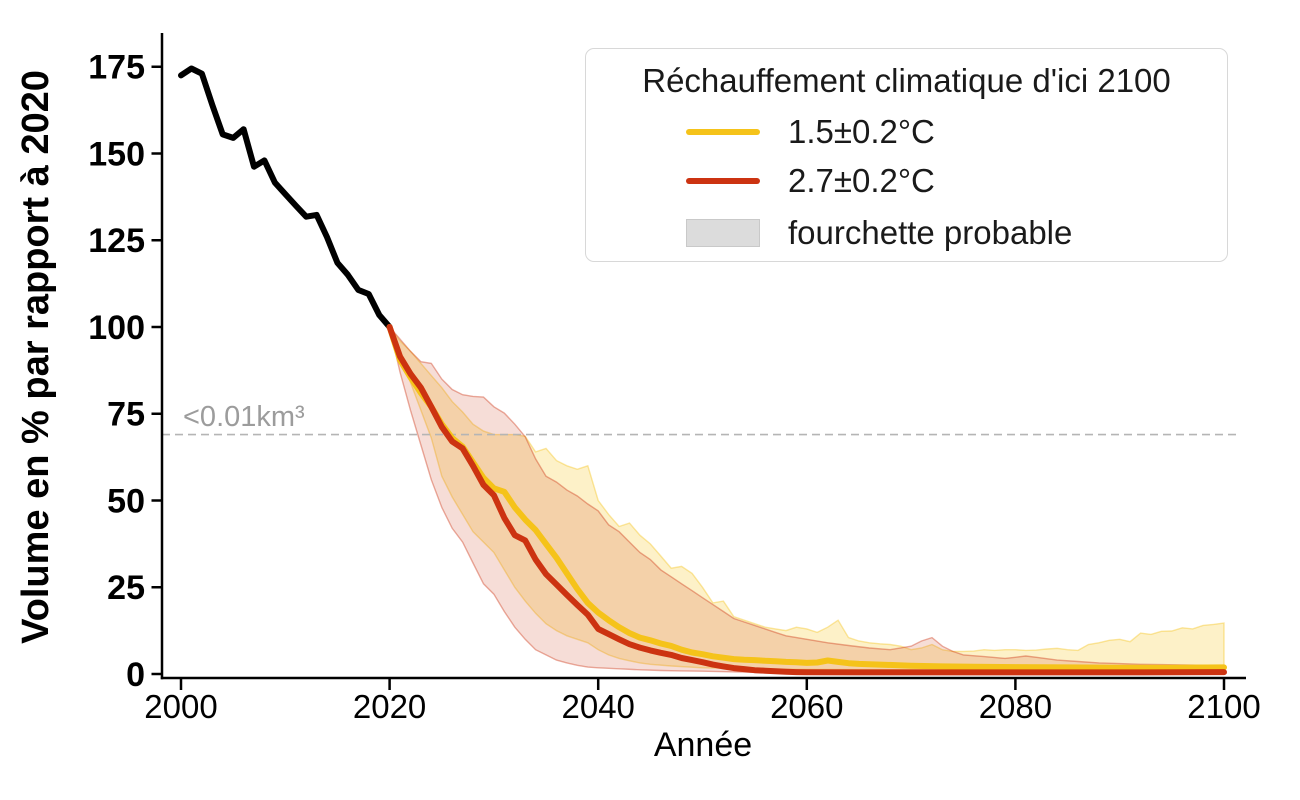  What do you see at coordinates (806, 706) in the screenshot?
I see `x-tick-label: 2060` at bounding box center [806, 706].